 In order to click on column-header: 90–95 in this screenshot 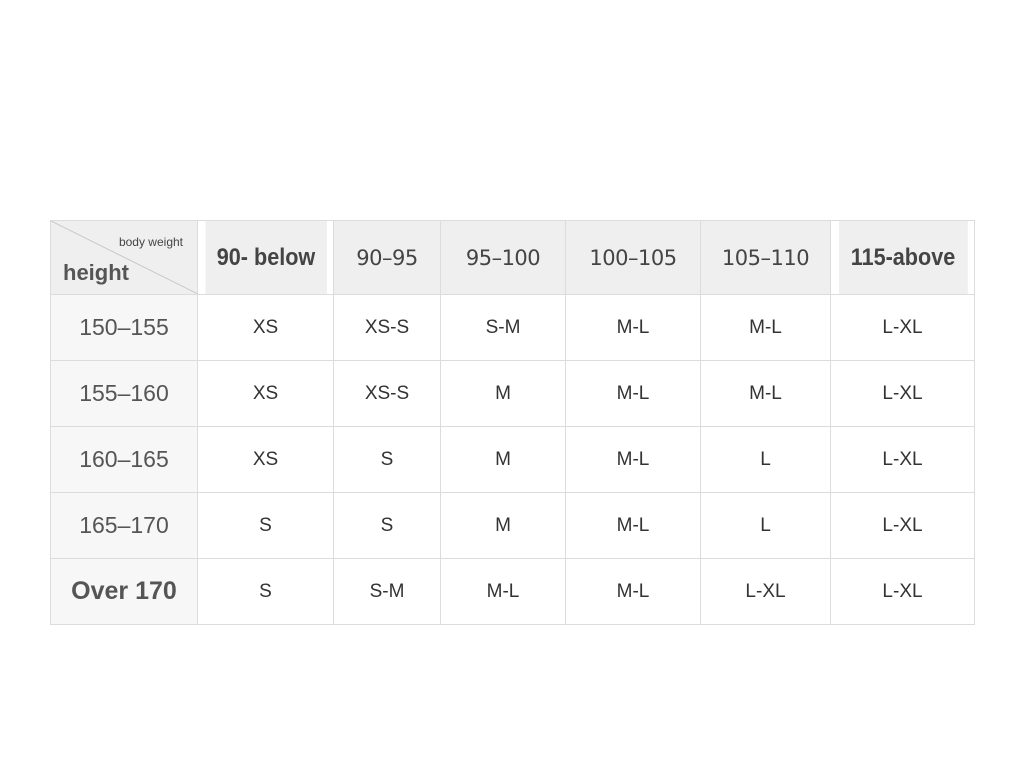, I will do `click(387, 257)`.